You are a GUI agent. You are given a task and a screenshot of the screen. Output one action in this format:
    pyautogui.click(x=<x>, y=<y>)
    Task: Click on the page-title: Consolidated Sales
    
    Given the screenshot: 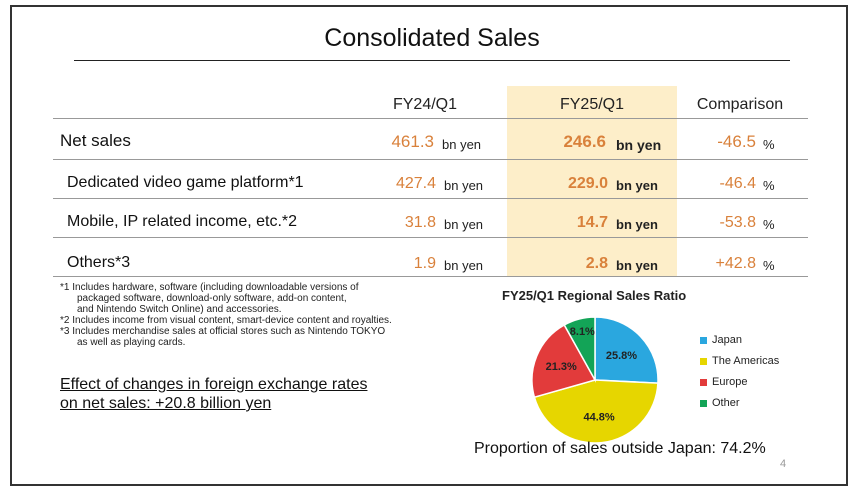 What is the action you would take?
    pyautogui.click(x=432, y=38)
    